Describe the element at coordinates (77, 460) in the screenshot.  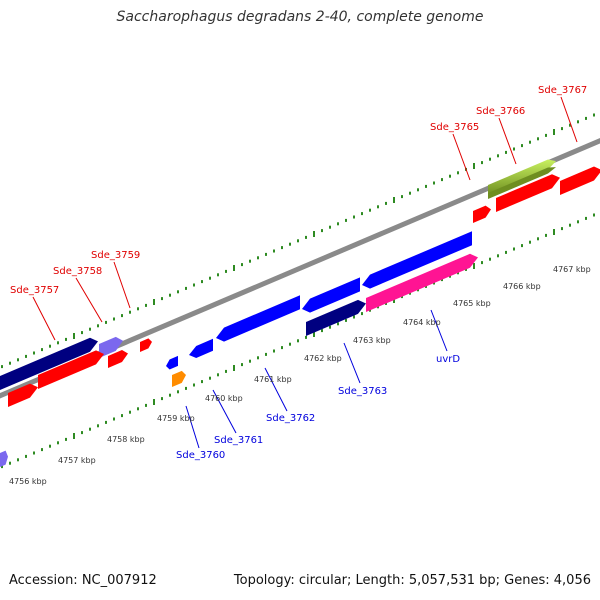
I see `scale-label: 4757 kbp` at that location.